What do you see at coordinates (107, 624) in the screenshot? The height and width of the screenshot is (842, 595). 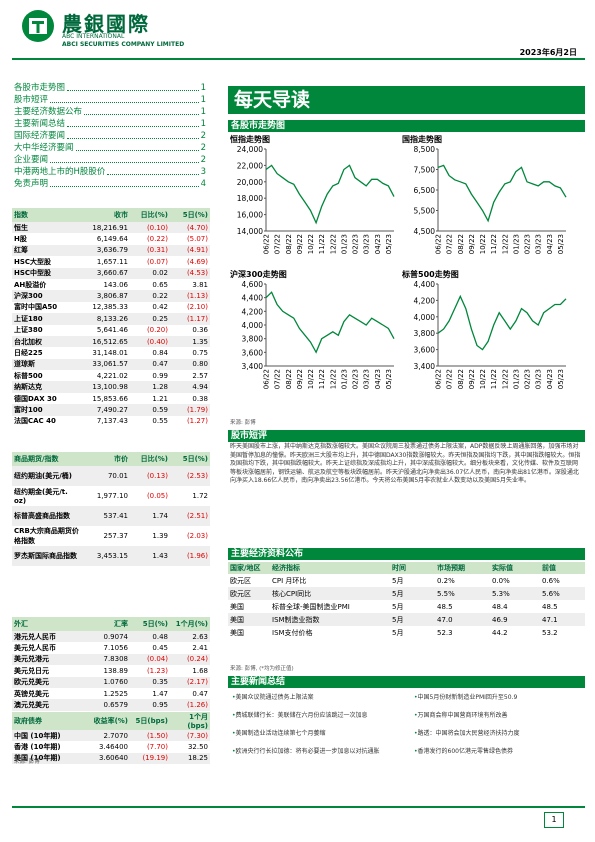 I see `header-cell: 汇率` at bounding box center [107, 624].